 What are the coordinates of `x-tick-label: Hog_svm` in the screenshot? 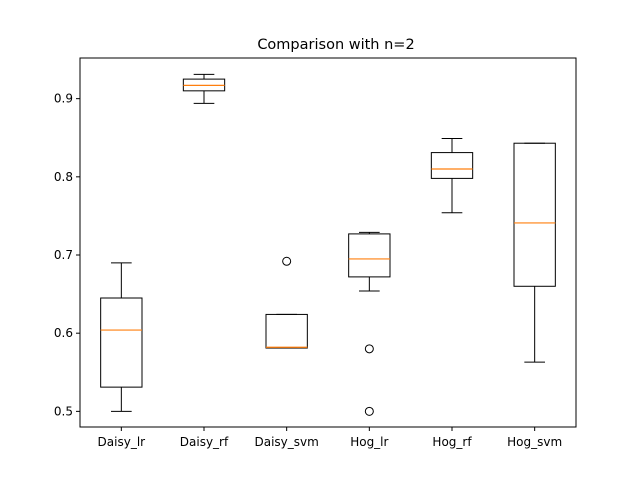 It's located at (534, 442).